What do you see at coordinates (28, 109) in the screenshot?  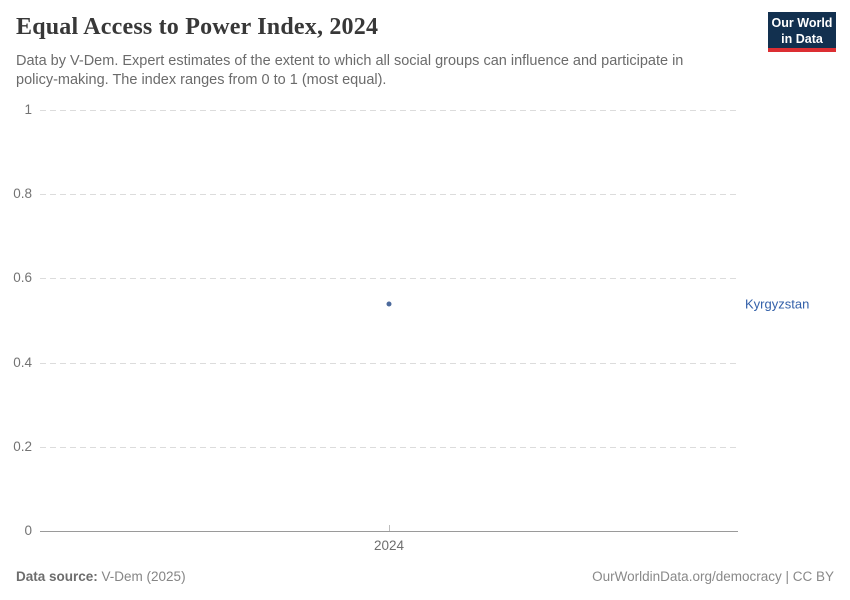 I see `y-tick-label: 1` at bounding box center [28, 109].